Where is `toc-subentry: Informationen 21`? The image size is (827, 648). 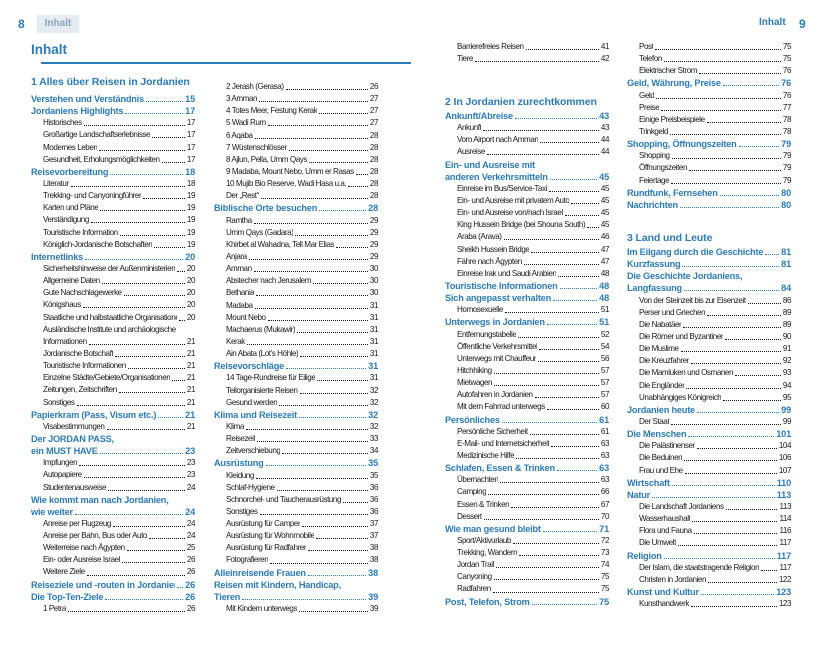 toc-subentry: Informationen 21 is located at coordinates (113, 342).